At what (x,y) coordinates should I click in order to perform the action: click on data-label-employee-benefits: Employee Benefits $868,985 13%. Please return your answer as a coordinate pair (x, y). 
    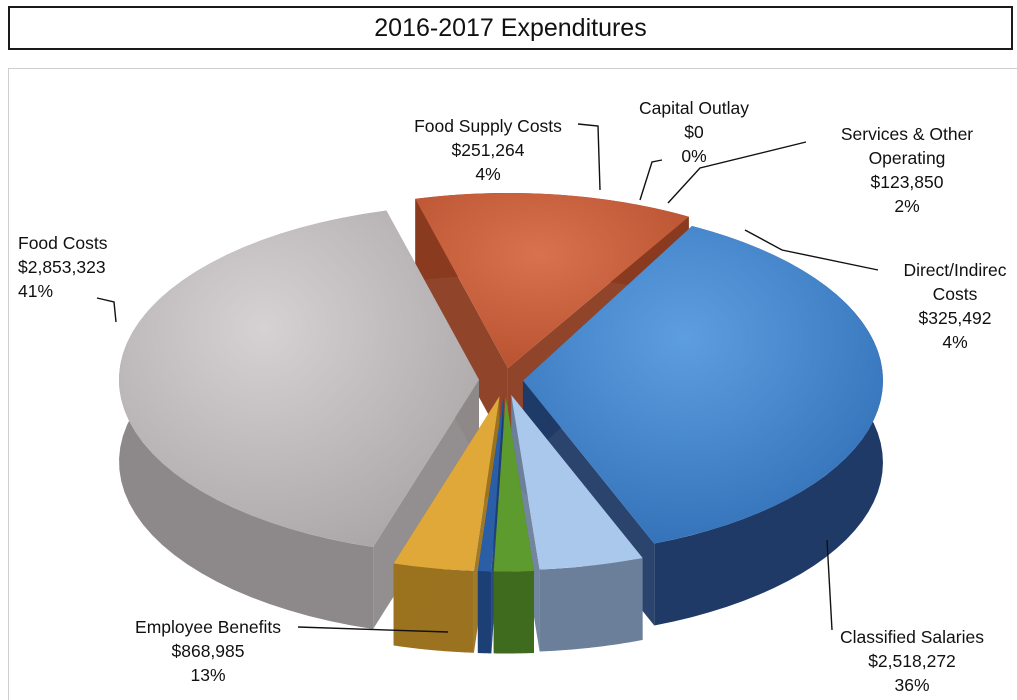
    Looking at the image, I should click on (208, 651).